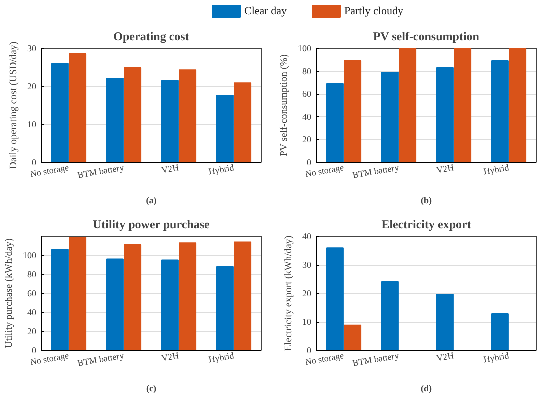 The image size is (550, 398). I want to click on text: (b), so click(426, 201).